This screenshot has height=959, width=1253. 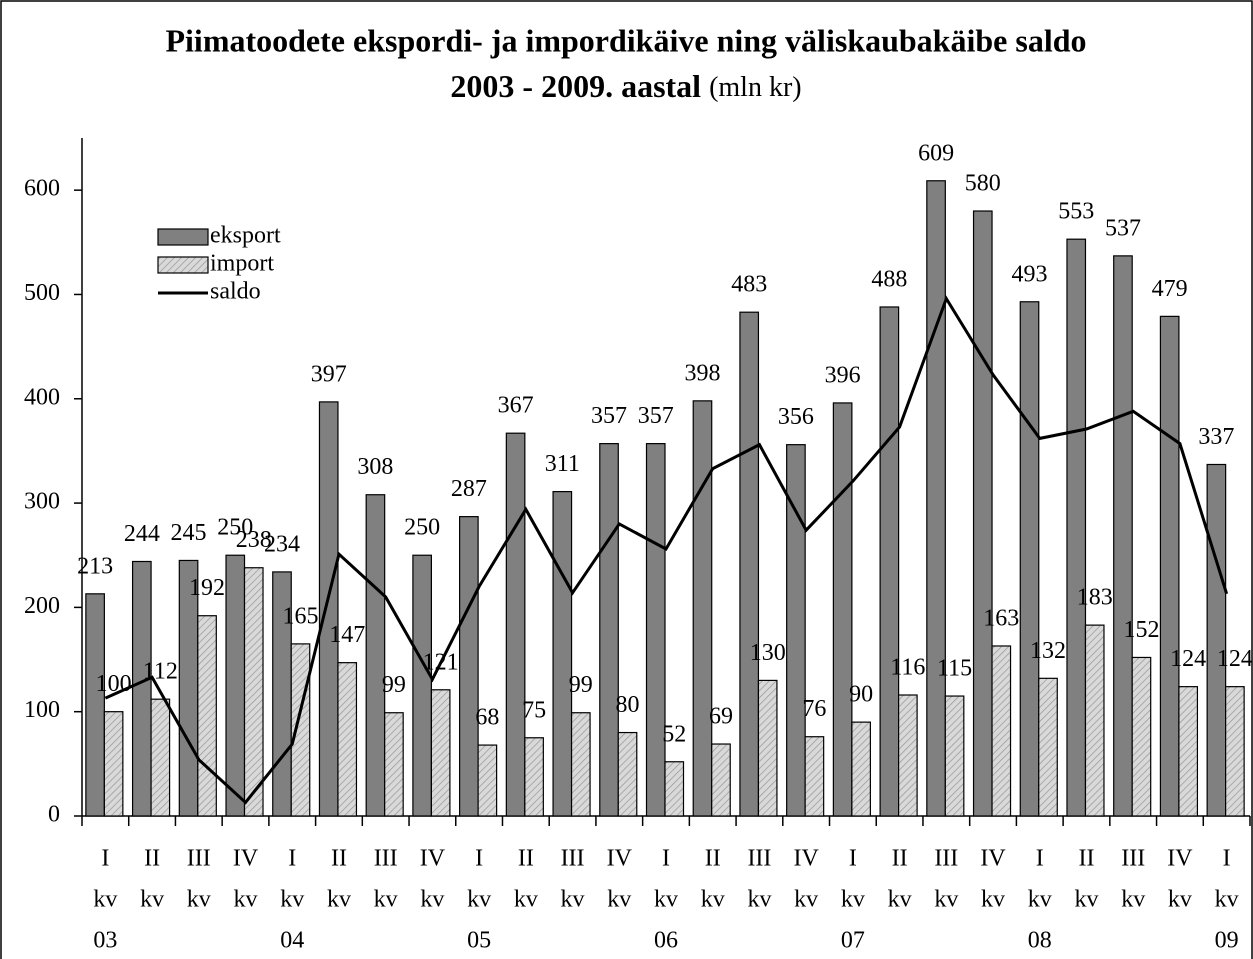 What do you see at coordinates (1227, 941) in the screenshot?
I see `x-tick-label: 09` at bounding box center [1227, 941].